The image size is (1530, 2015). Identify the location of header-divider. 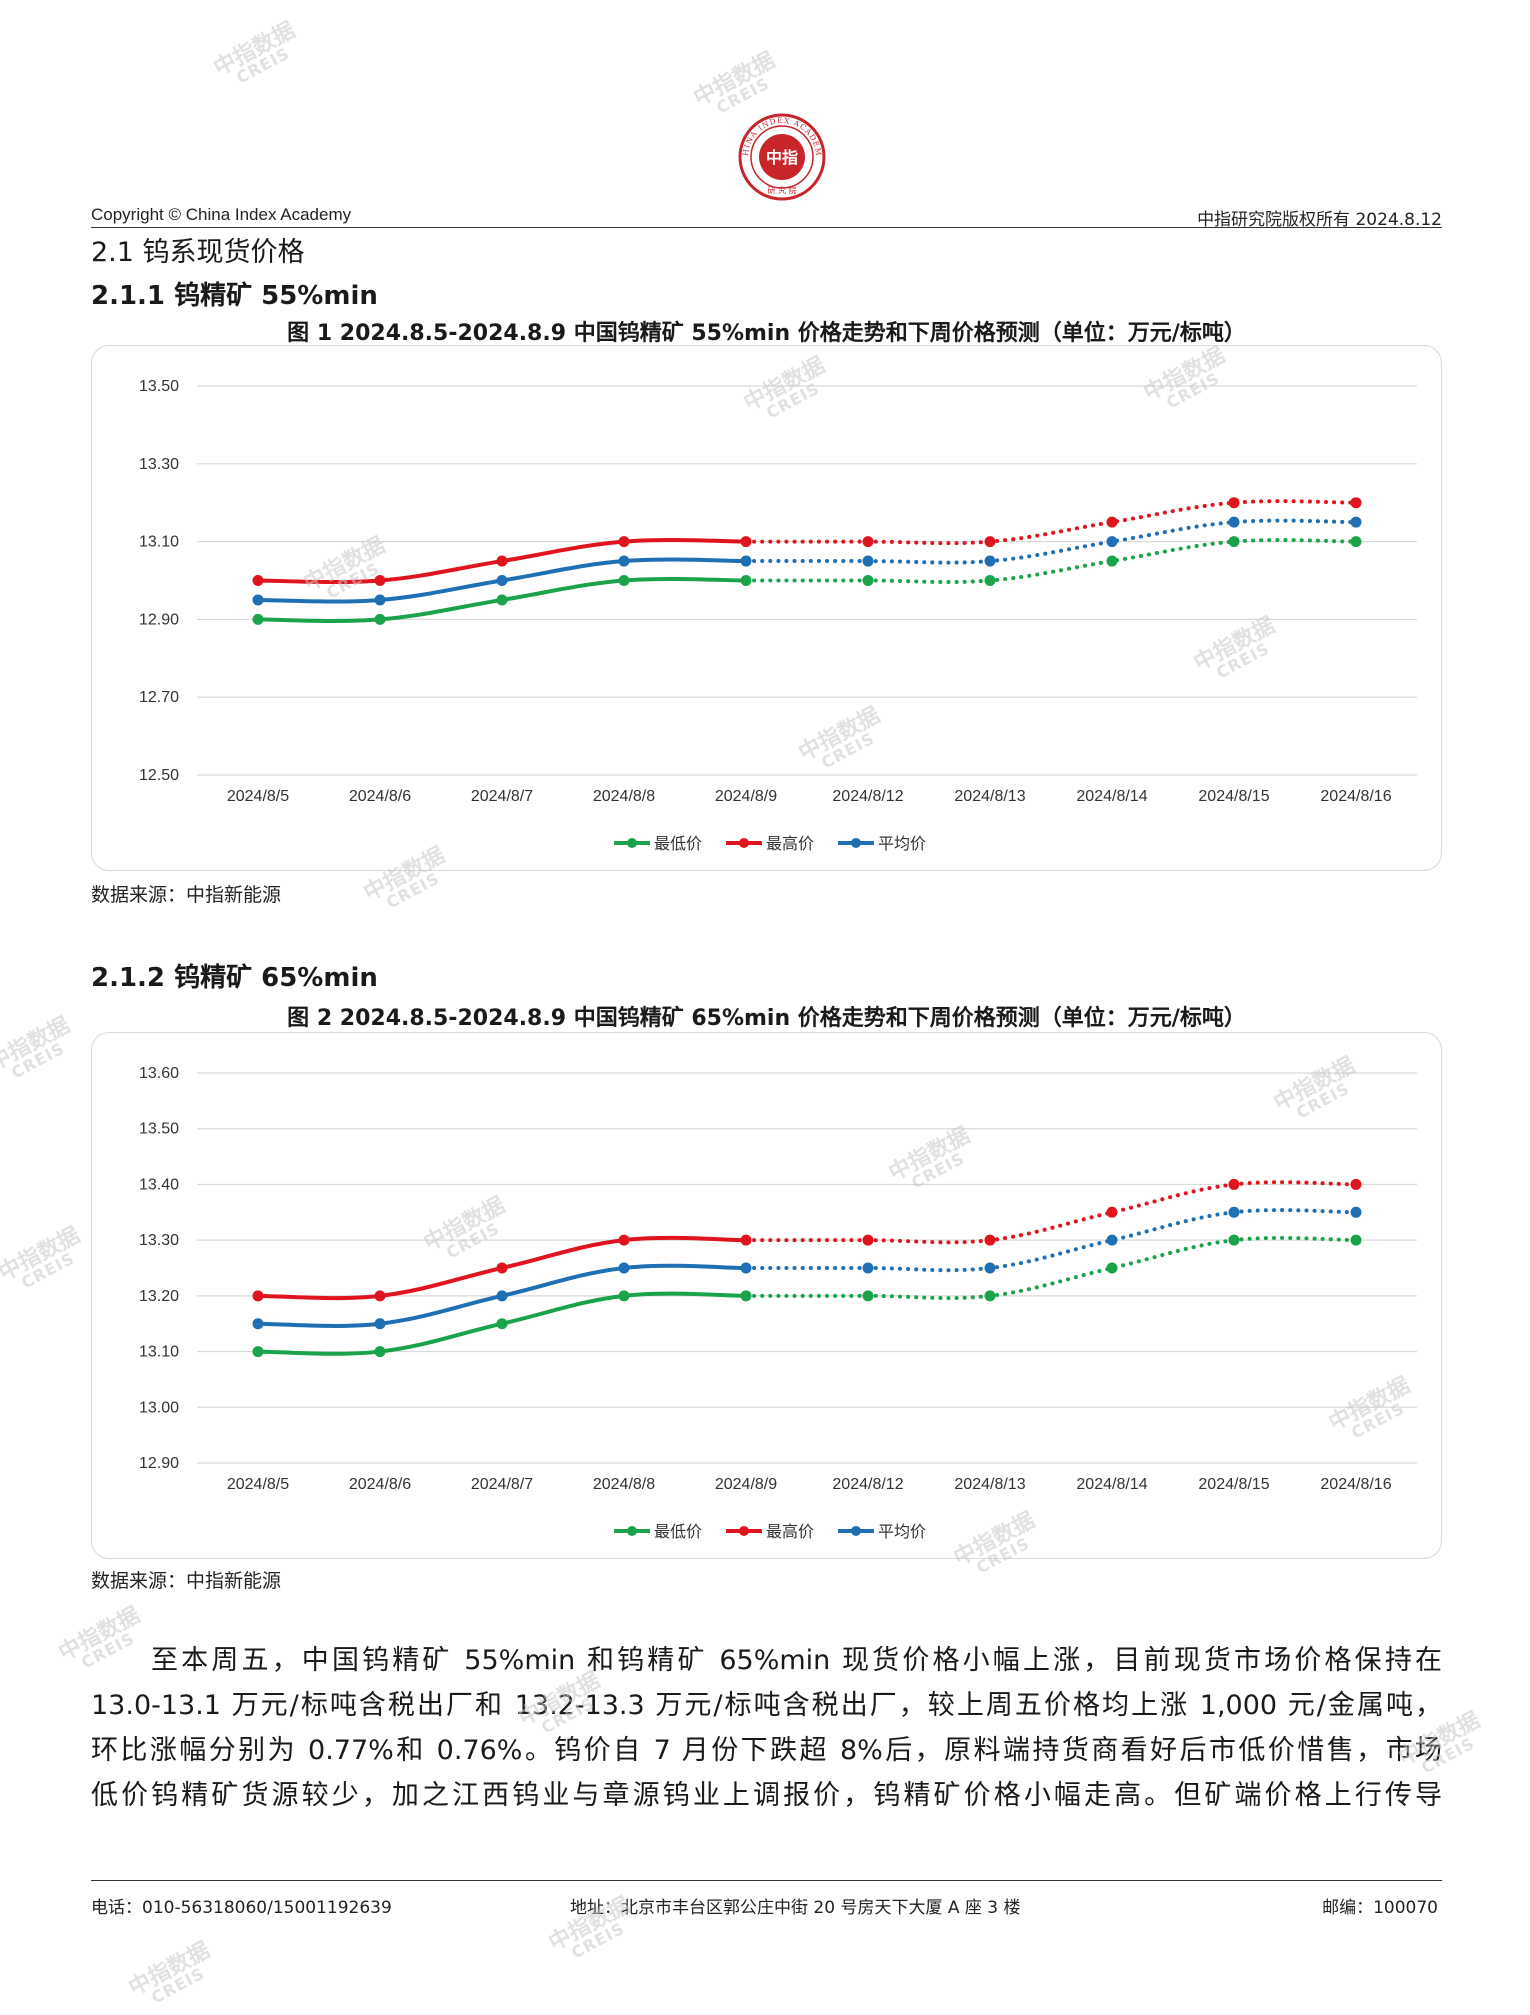
(766, 227).